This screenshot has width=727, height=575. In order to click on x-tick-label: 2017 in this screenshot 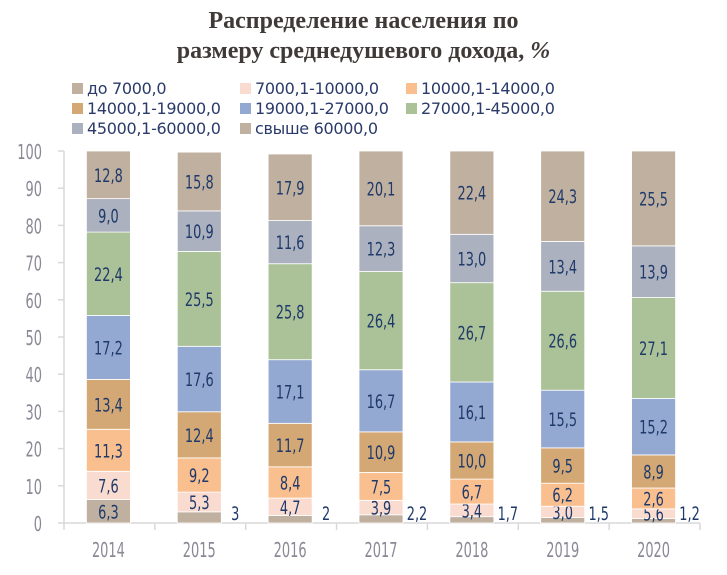, I will do `click(381, 551)`.